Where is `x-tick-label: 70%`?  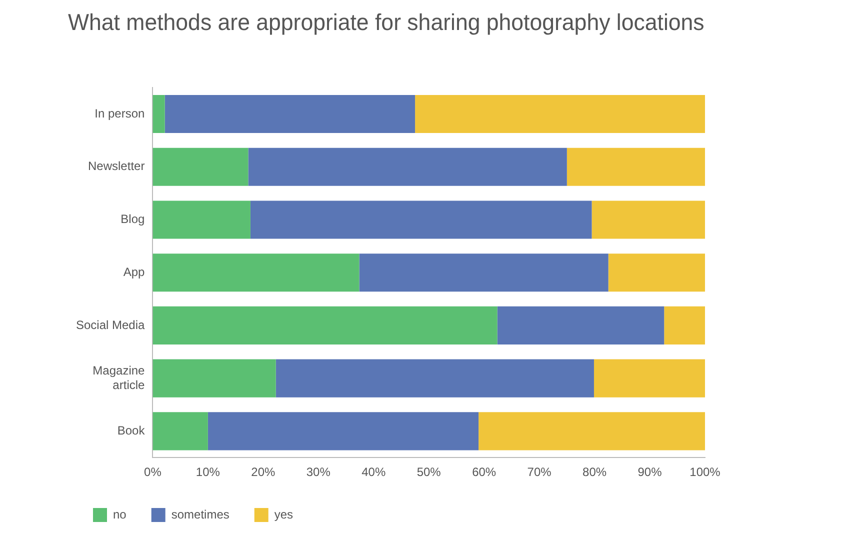
x-tick-label: 70% is located at coordinates (539, 472).